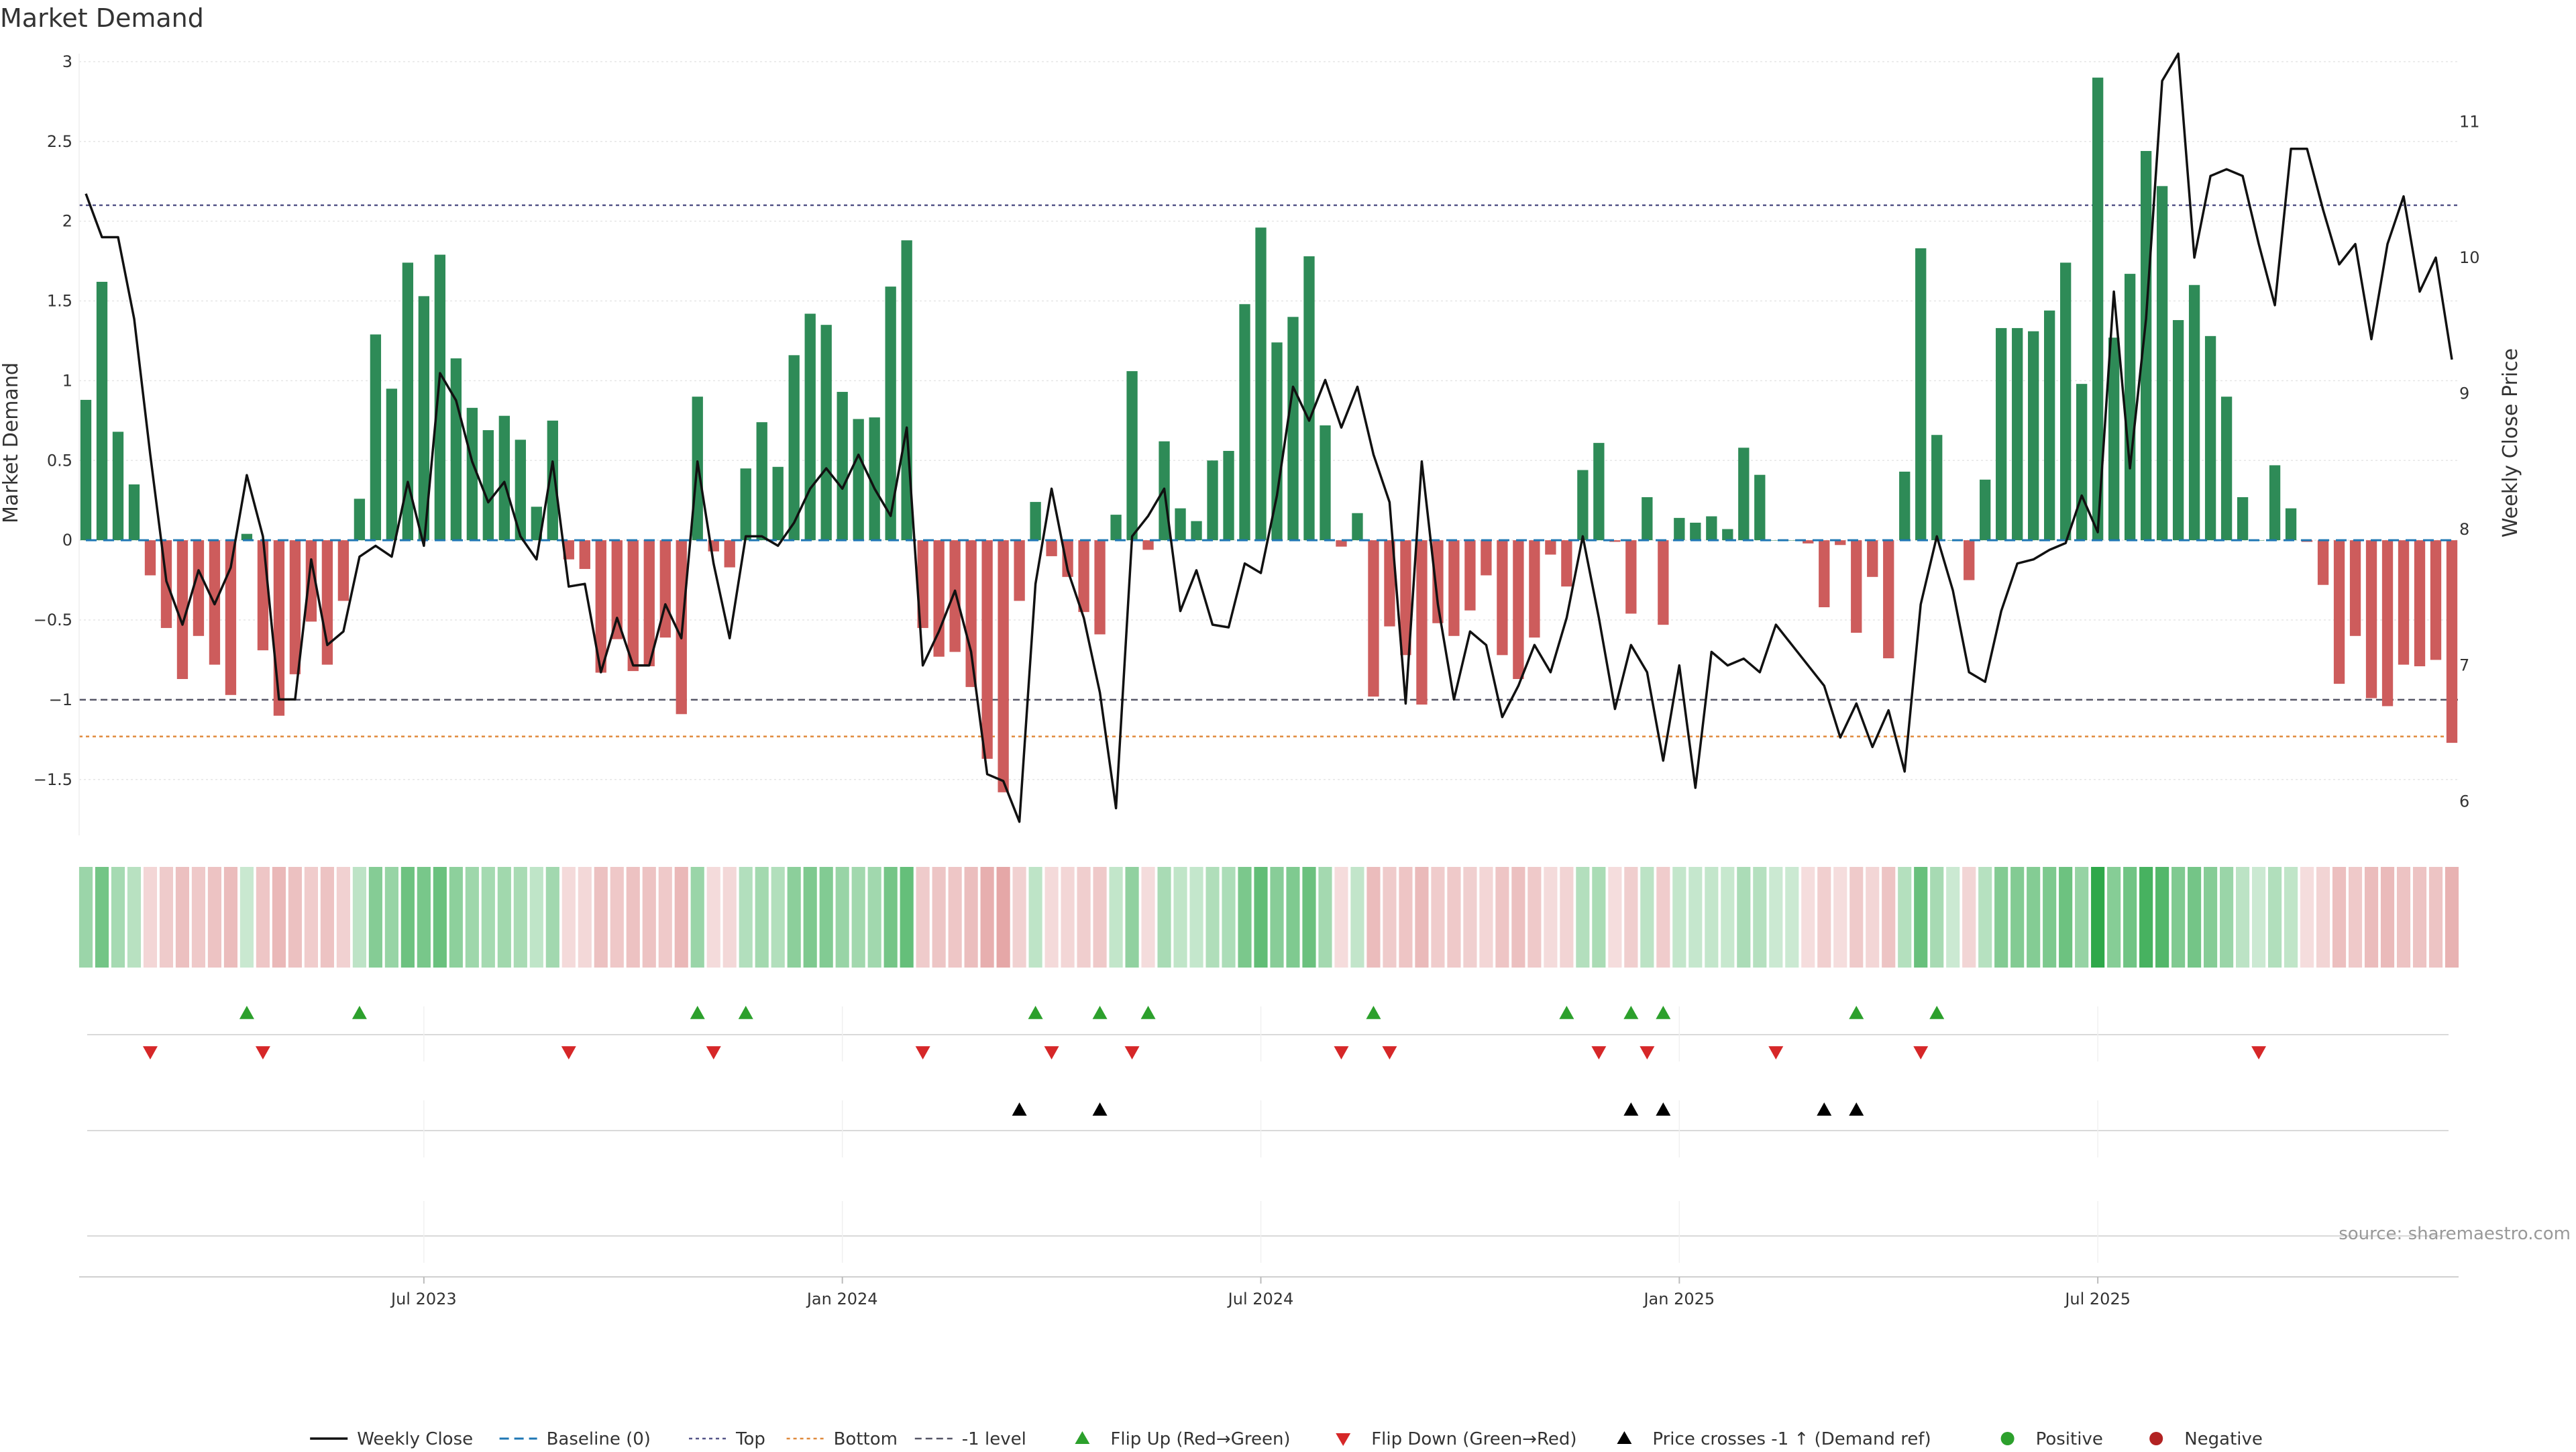 Image resolution: width=2576 pixels, height=1452 pixels. Describe the element at coordinates (1473, 1439) in the screenshot. I see `legend-label: Flip Down (Green→Red)` at that location.